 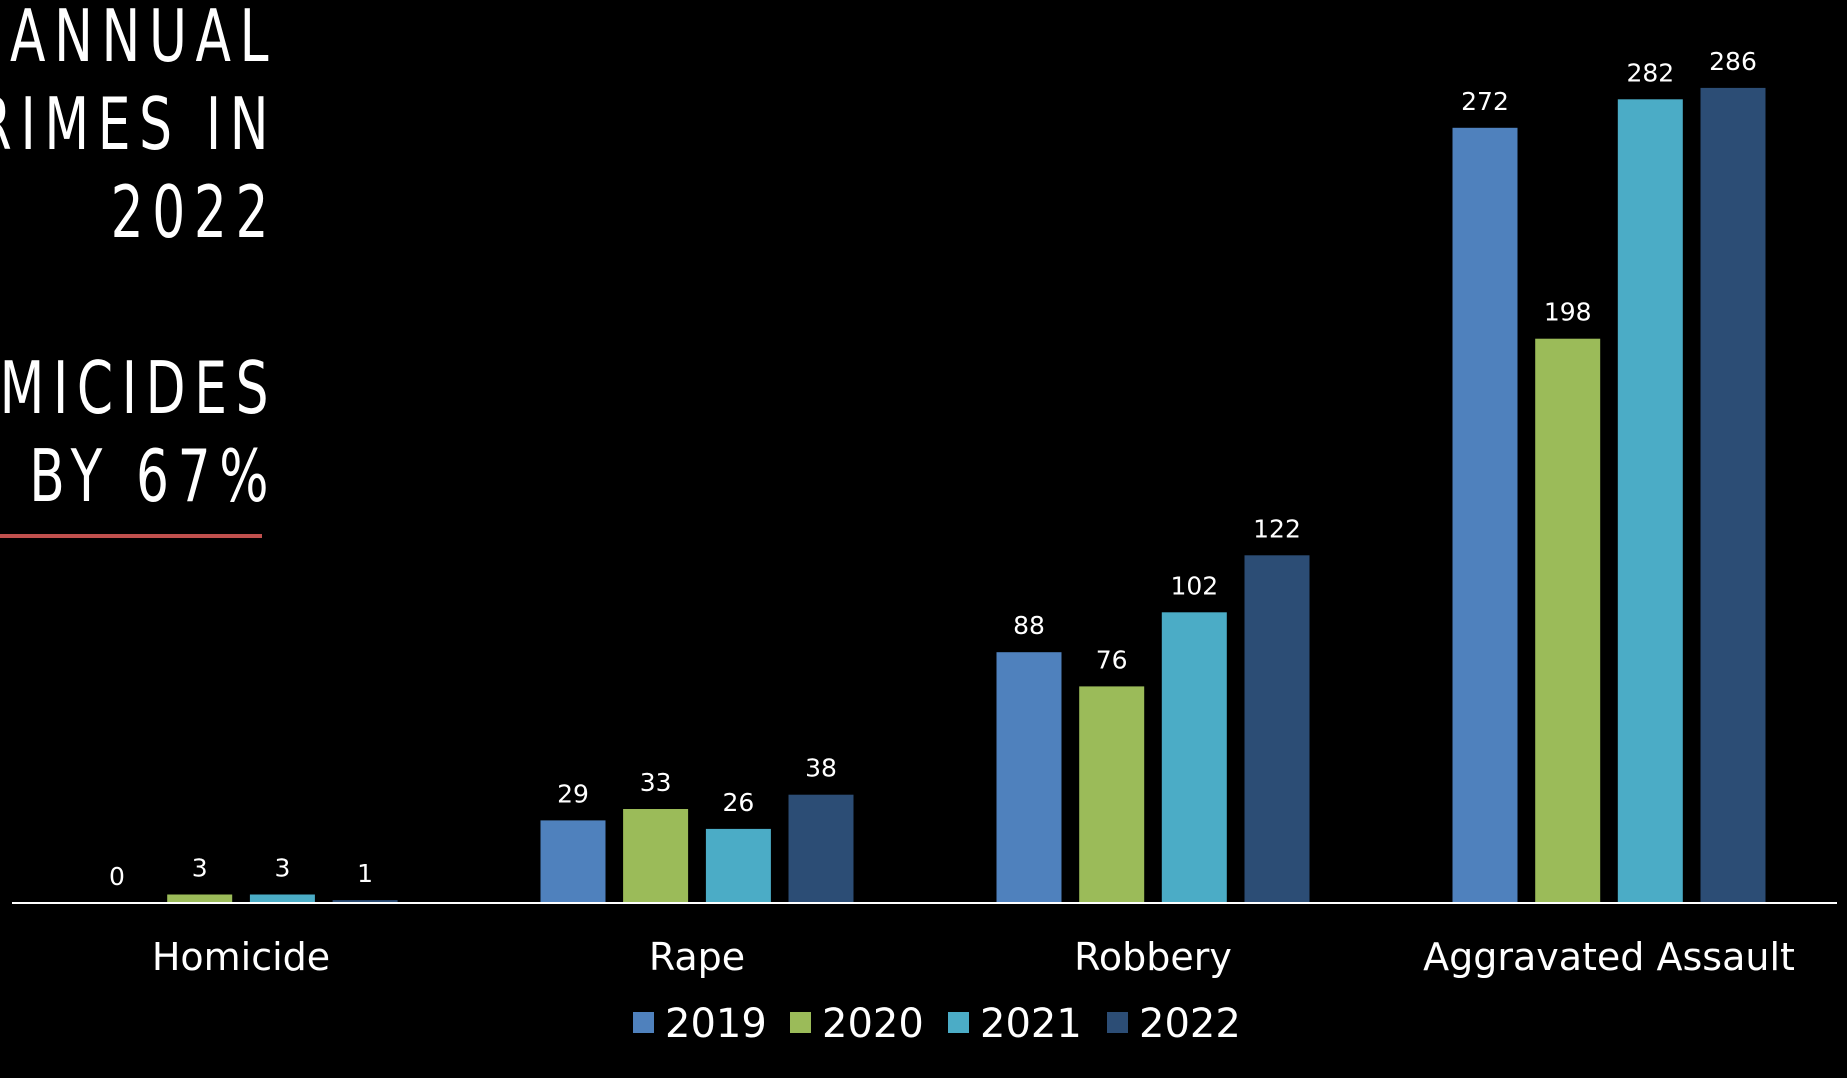 What do you see at coordinates (1485, 101) in the screenshot?
I see `data-label-aggravated-assault-2019: 272` at bounding box center [1485, 101].